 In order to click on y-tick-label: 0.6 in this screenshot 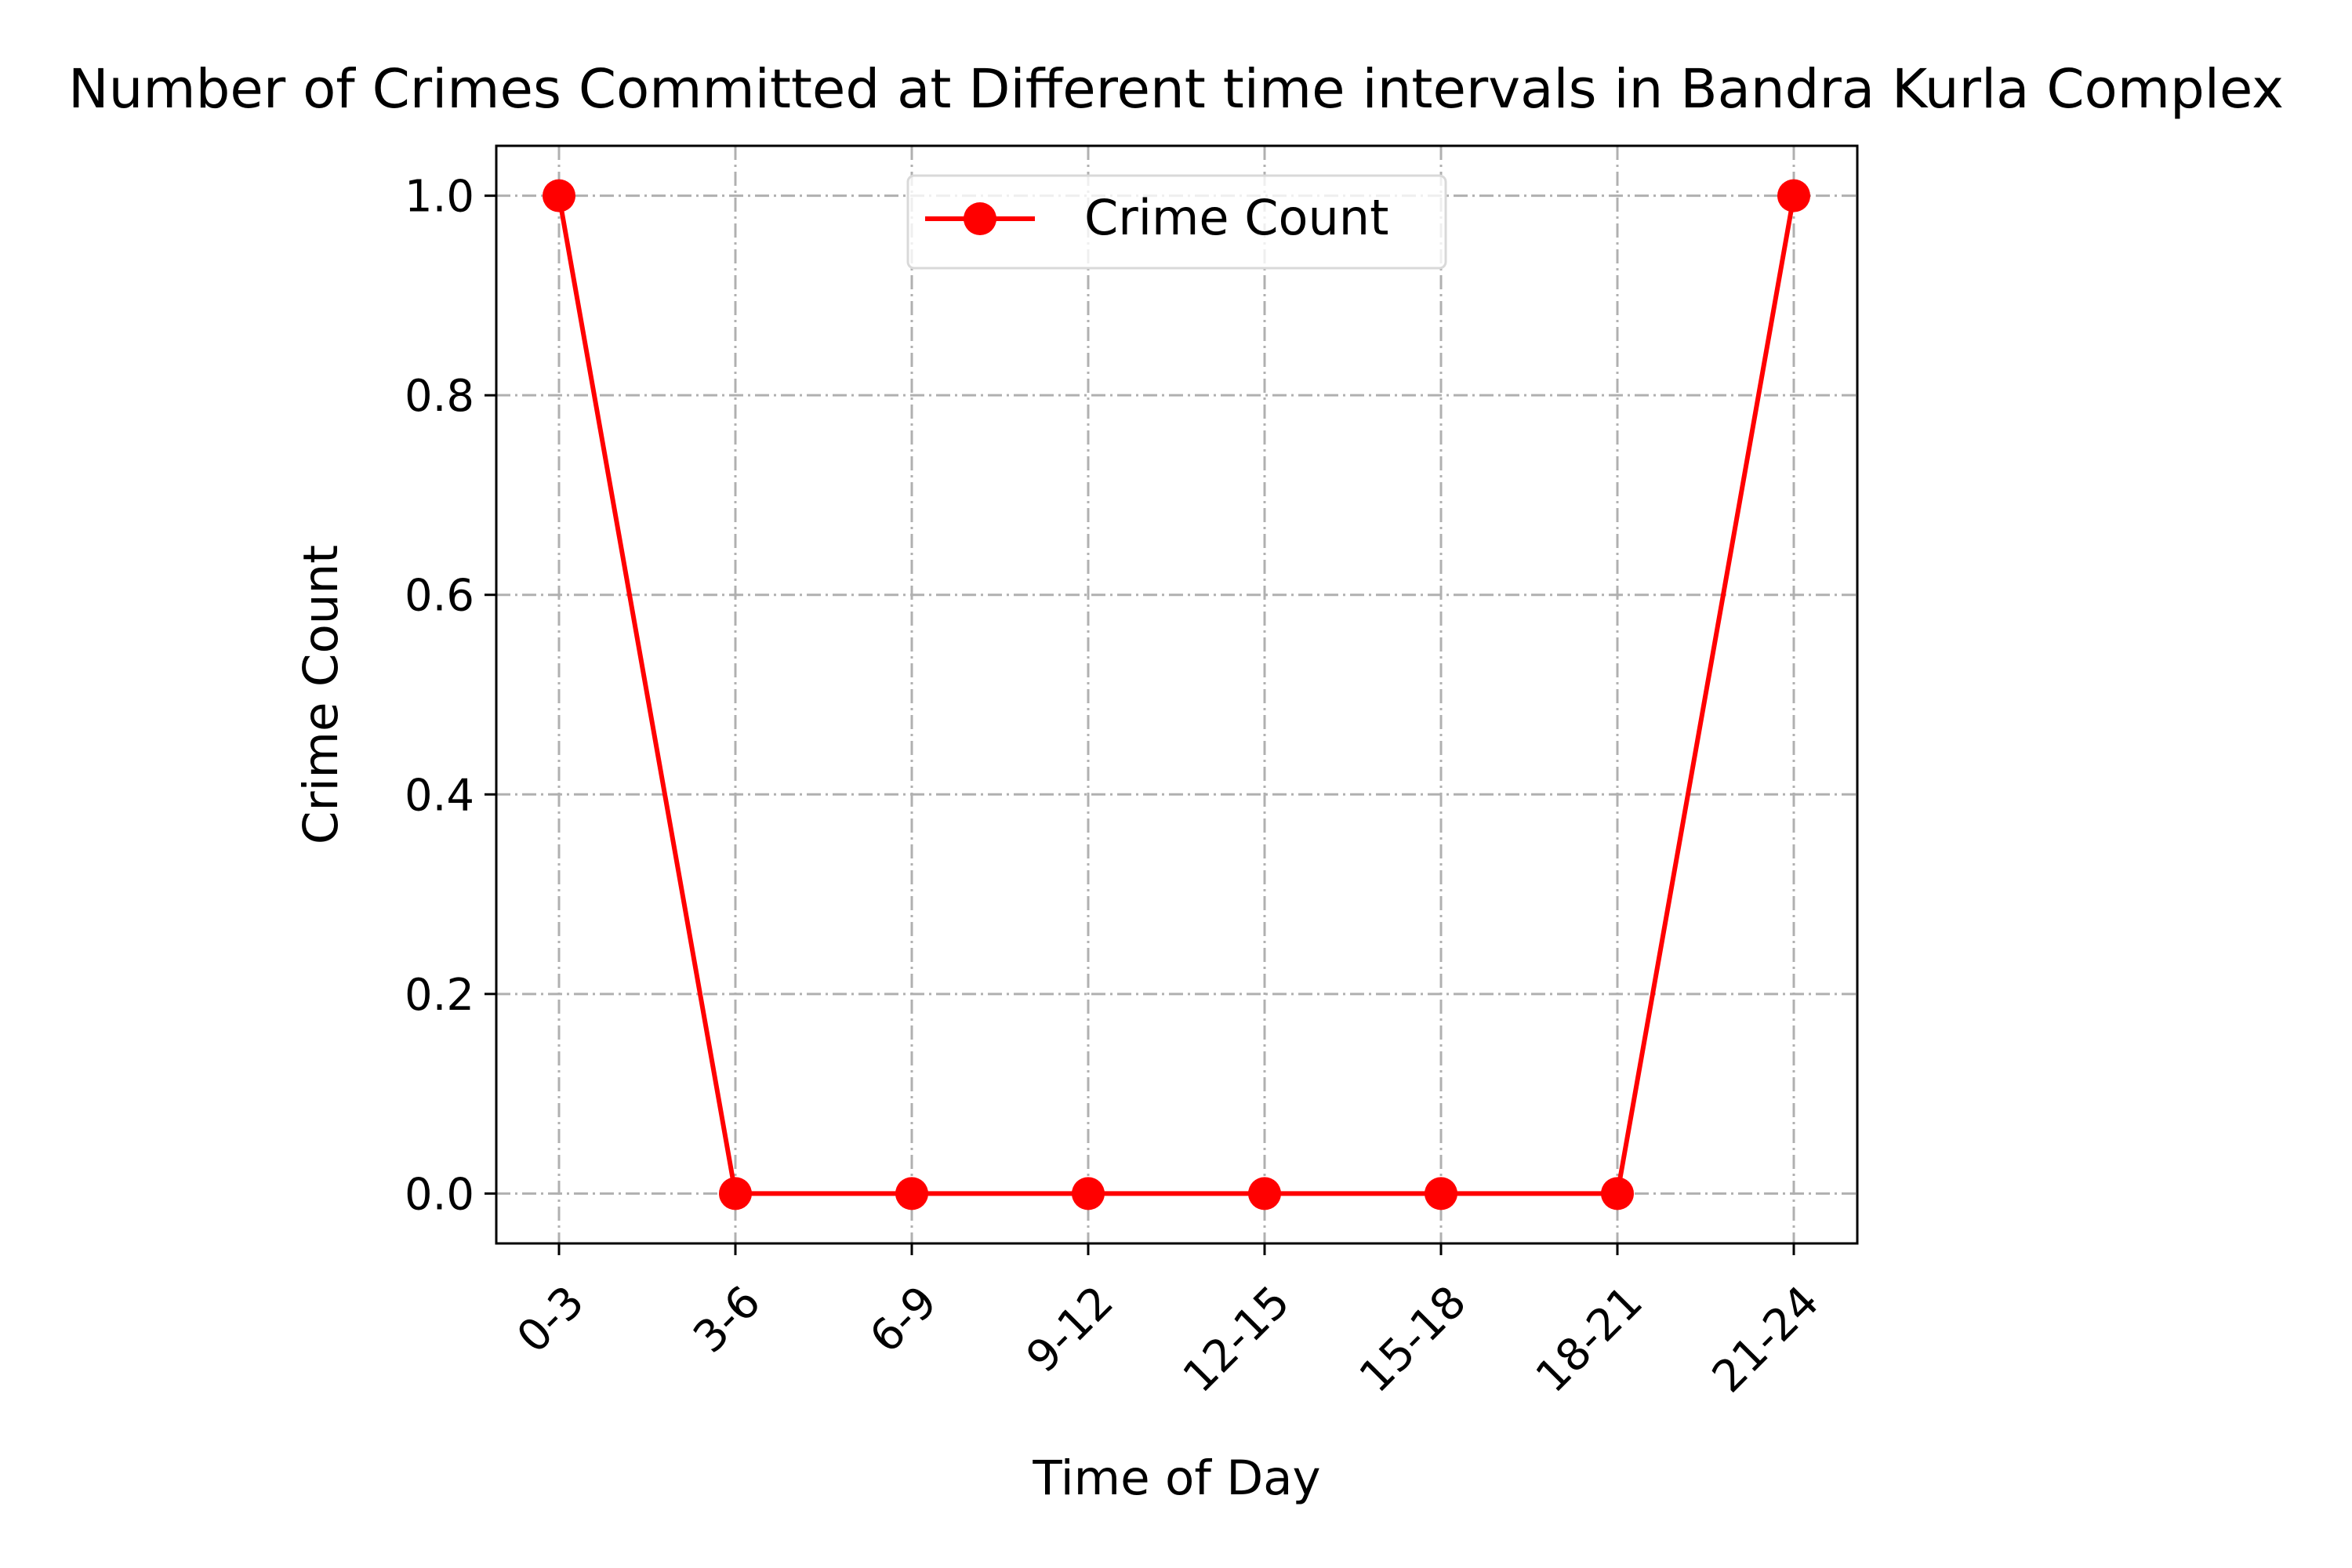, I will do `click(440, 596)`.